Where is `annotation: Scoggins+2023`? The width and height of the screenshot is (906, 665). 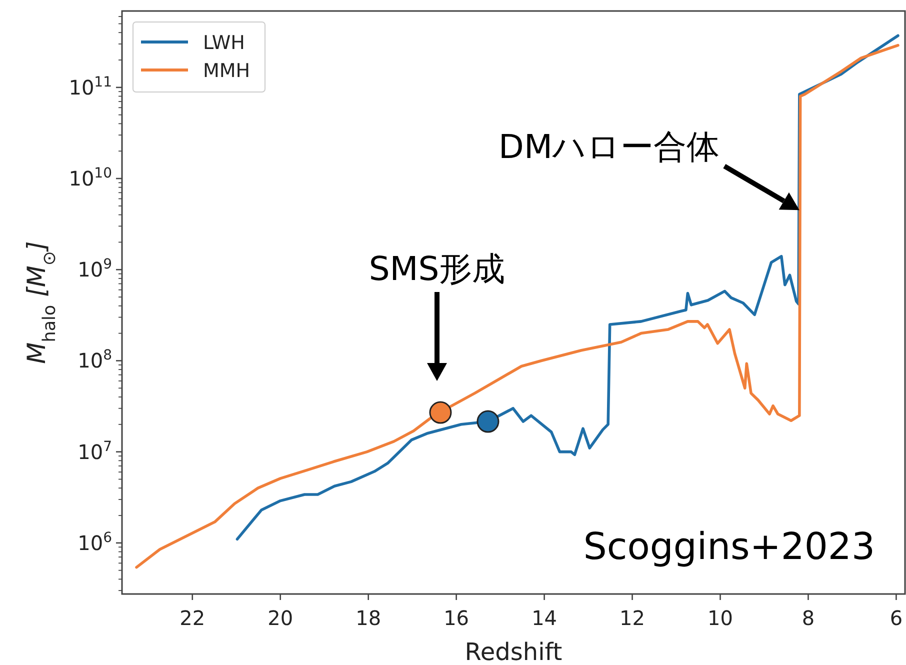 annotation: Scoggins+2023 is located at coordinates (729, 546).